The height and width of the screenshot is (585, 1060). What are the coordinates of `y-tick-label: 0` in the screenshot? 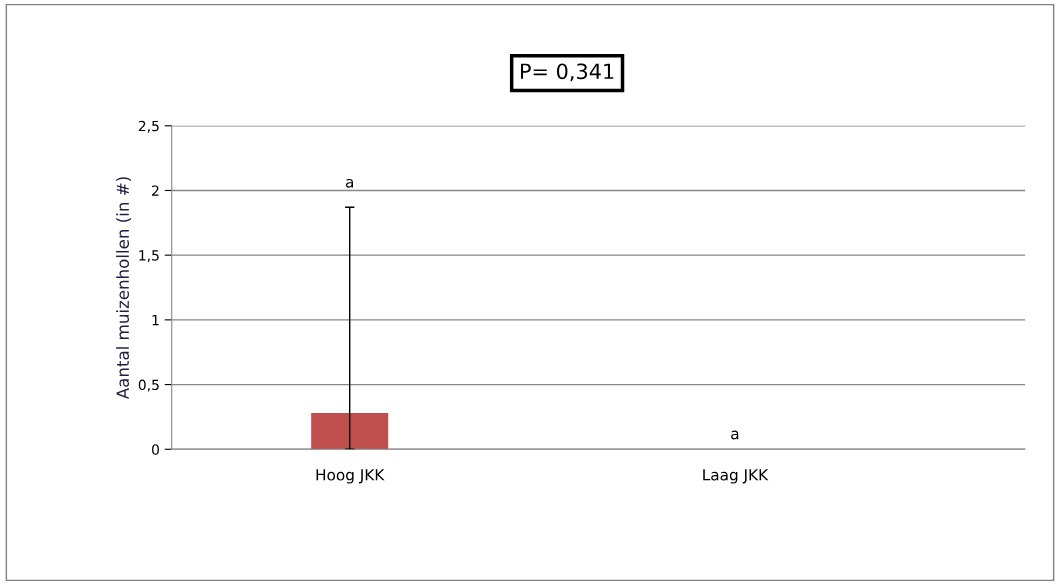 It's located at (155, 449).